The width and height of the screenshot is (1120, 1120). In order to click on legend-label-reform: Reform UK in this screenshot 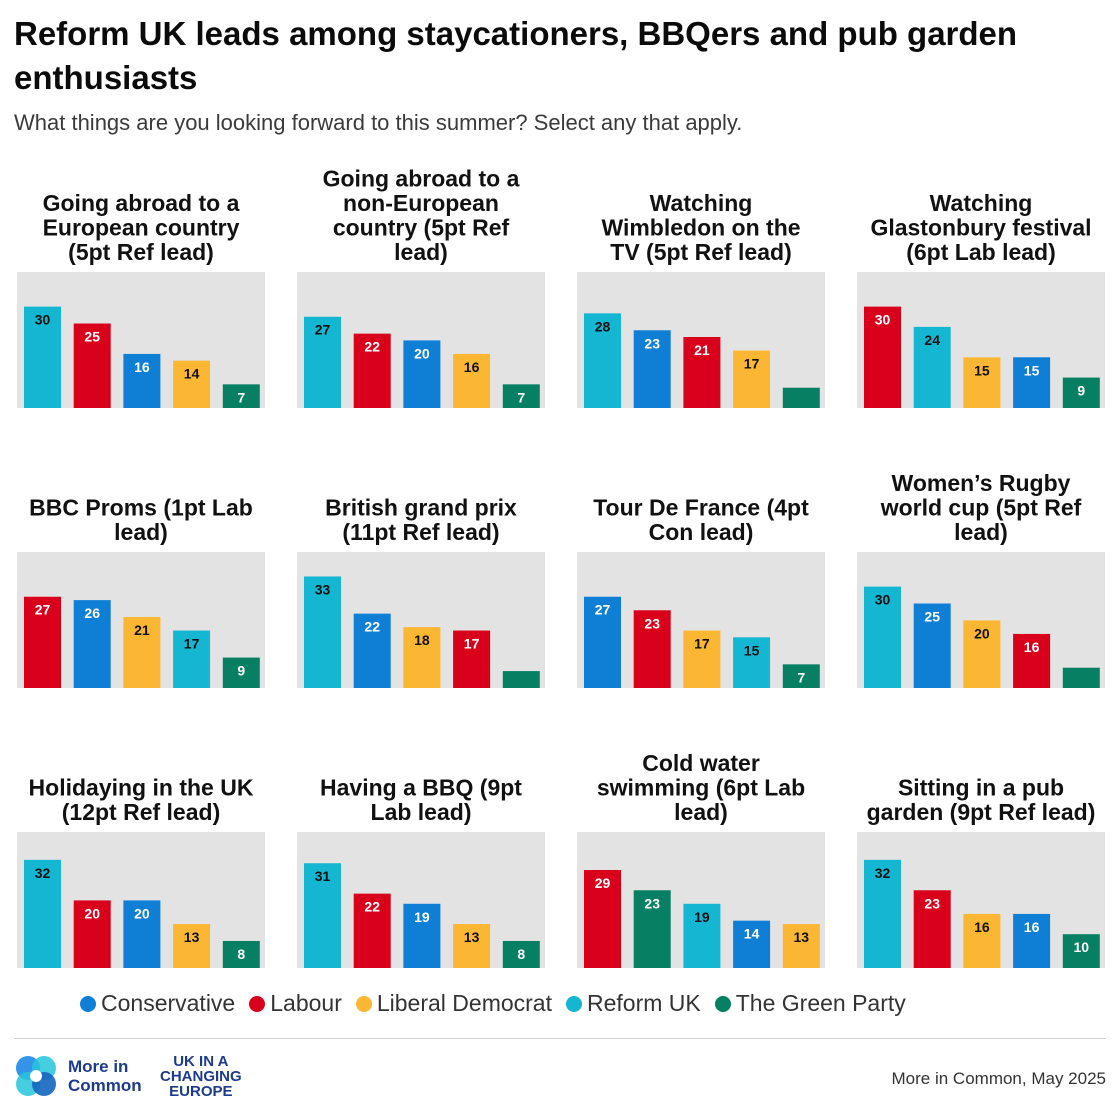, I will do `click(644, 1003)`.